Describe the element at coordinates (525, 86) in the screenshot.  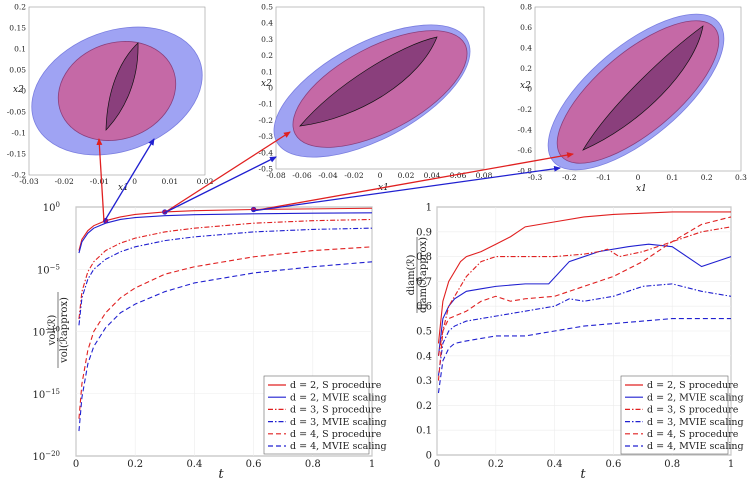
I see `inset-3-ylabel: x2` at that location.